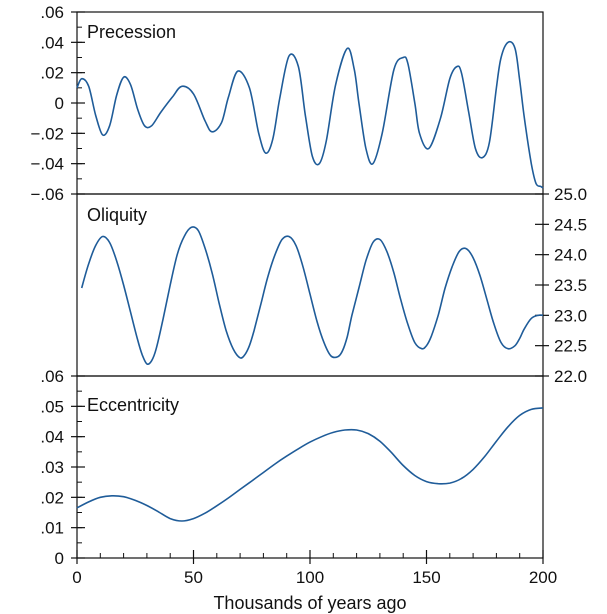 The width and height of the screenshot is (607, 614). What do you see at coordinates (133, 405) in the screenshot?
I see `eccentricity-panel-title: Eccentricity` at bounding box center [133, 405].